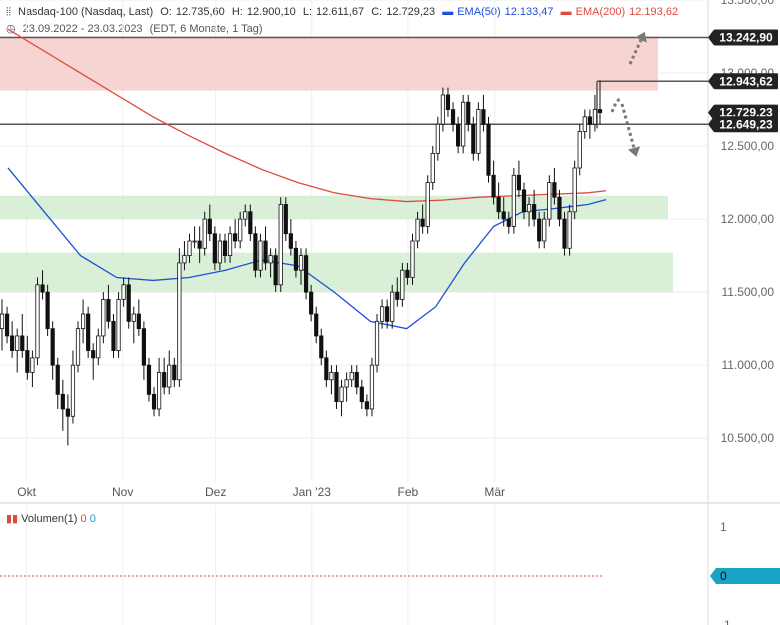  What do you see at coordinates (479, 12) in the screenshot?
I see `ema50-label: EMA(50)` at bounding box center [479, 12].